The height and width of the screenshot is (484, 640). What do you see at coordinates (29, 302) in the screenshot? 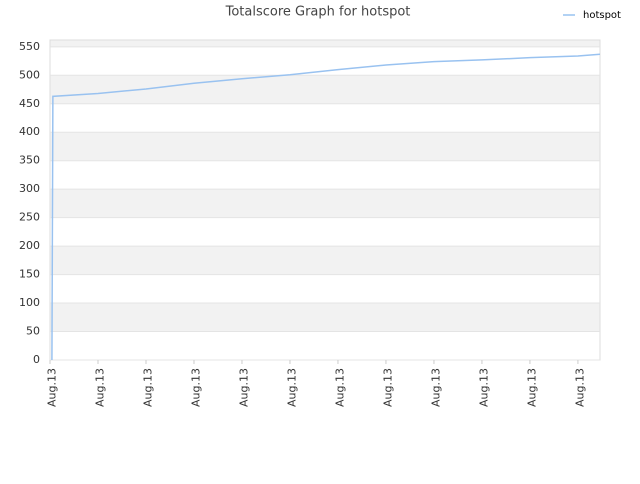
I see `y-tick-label: 100` at bounding box center [29, 302].